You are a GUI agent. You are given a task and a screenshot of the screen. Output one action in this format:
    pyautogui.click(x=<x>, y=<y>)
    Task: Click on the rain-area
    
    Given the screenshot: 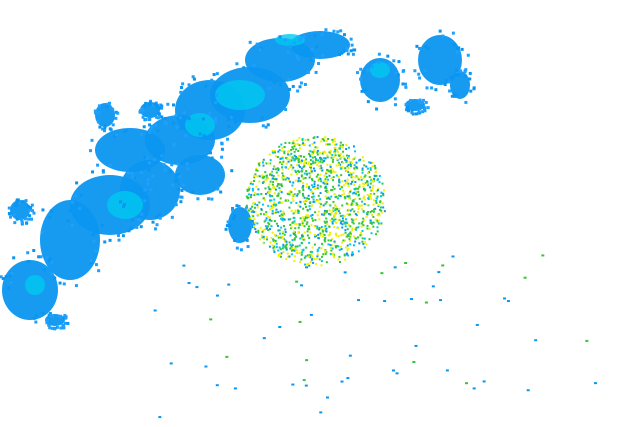 What is the action you would take?
    pyautogui.click(x=380, y=80)
    